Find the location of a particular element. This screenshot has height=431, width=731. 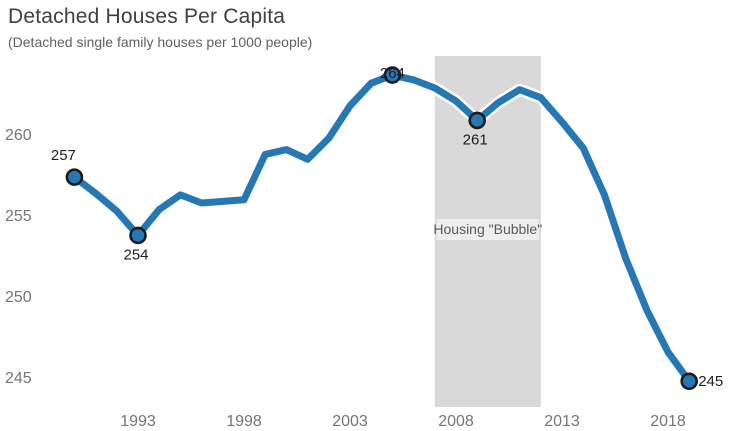

data-point-label: 261 is located at coordinates (475, 139).